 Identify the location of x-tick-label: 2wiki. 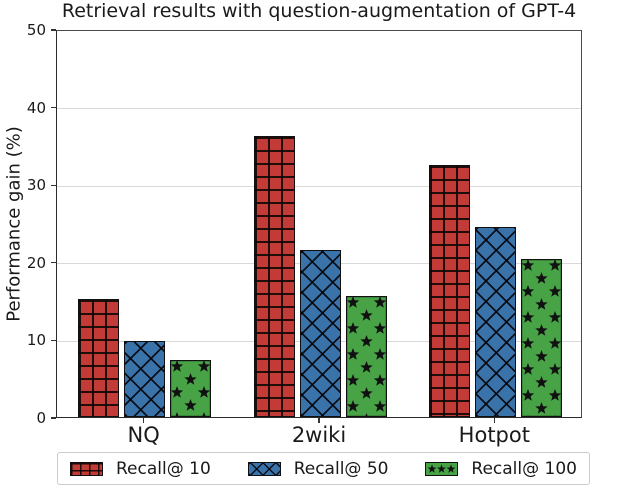
(319, 435).